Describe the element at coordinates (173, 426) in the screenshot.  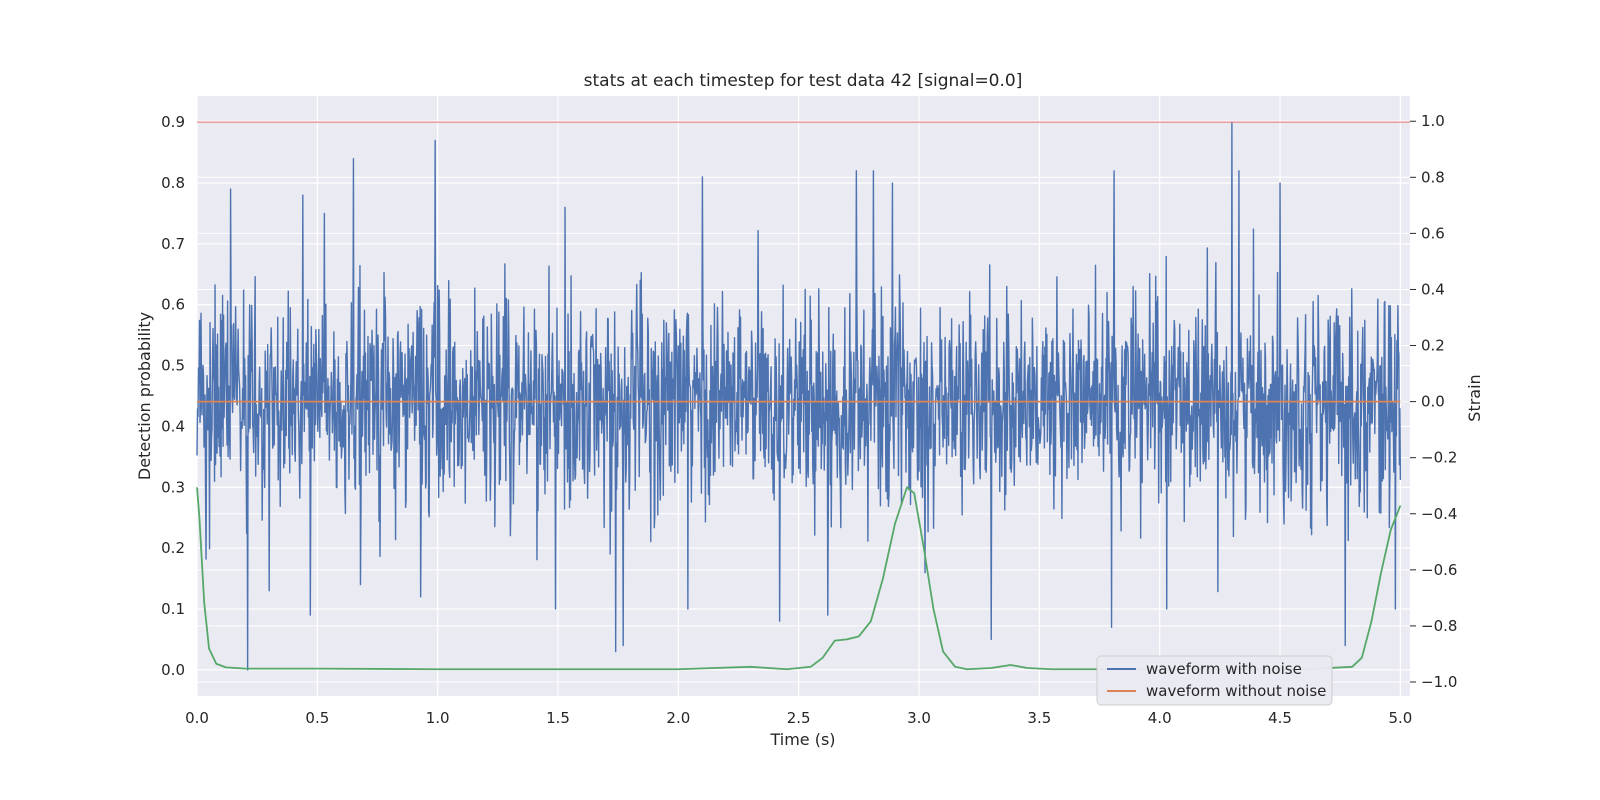
I see `y-tick-label: 0.4` at that location.